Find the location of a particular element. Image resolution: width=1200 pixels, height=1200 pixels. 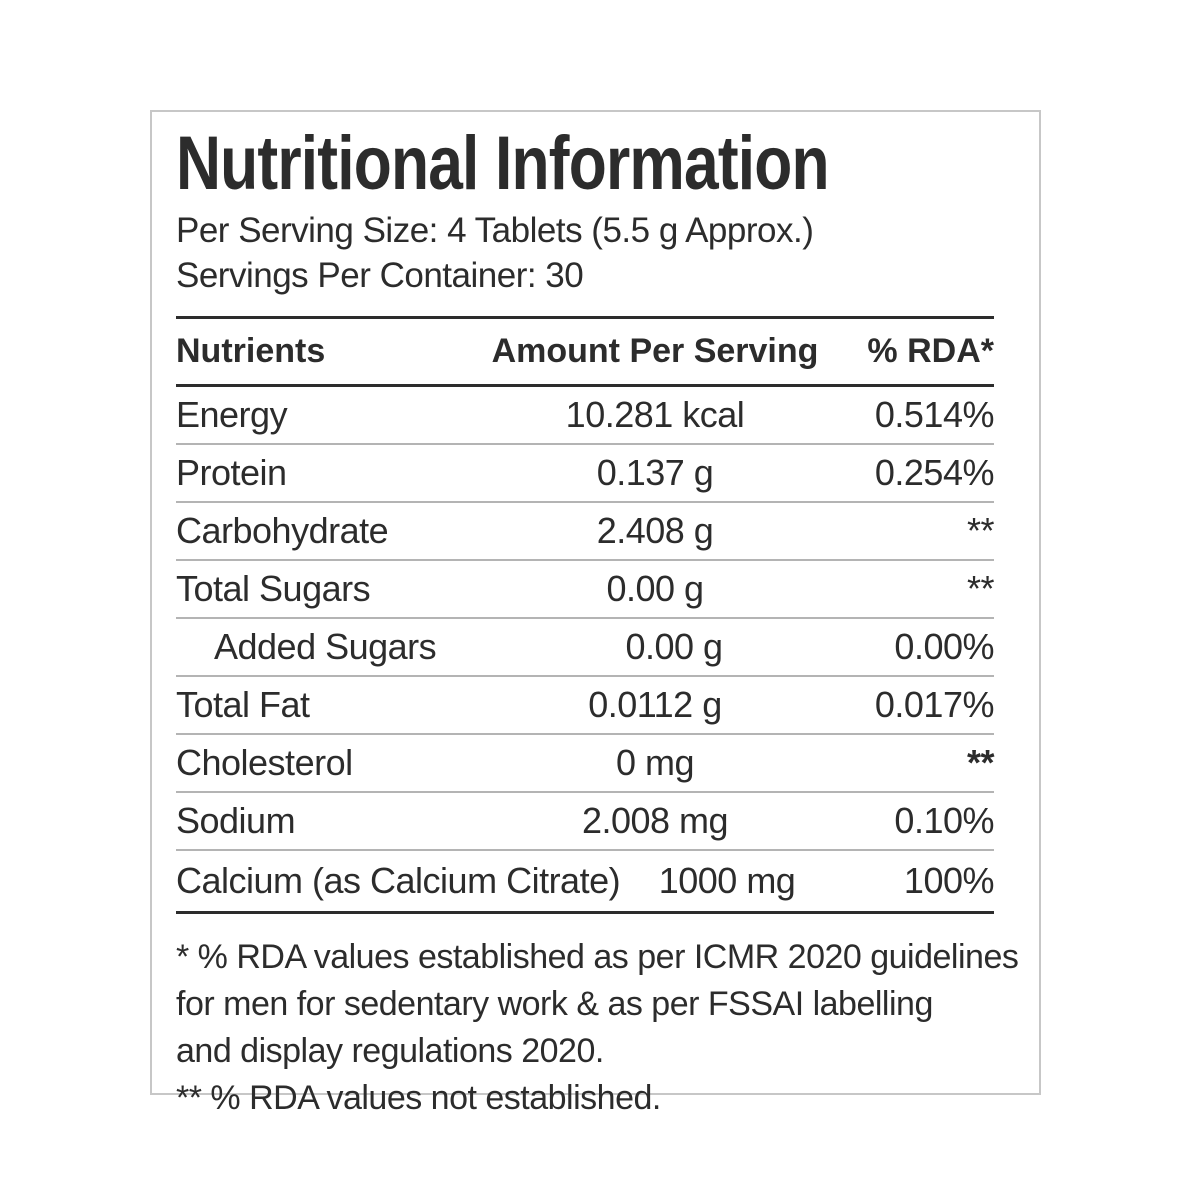

nutrient-rda: 0.00% is located at coordinates (944, 646).